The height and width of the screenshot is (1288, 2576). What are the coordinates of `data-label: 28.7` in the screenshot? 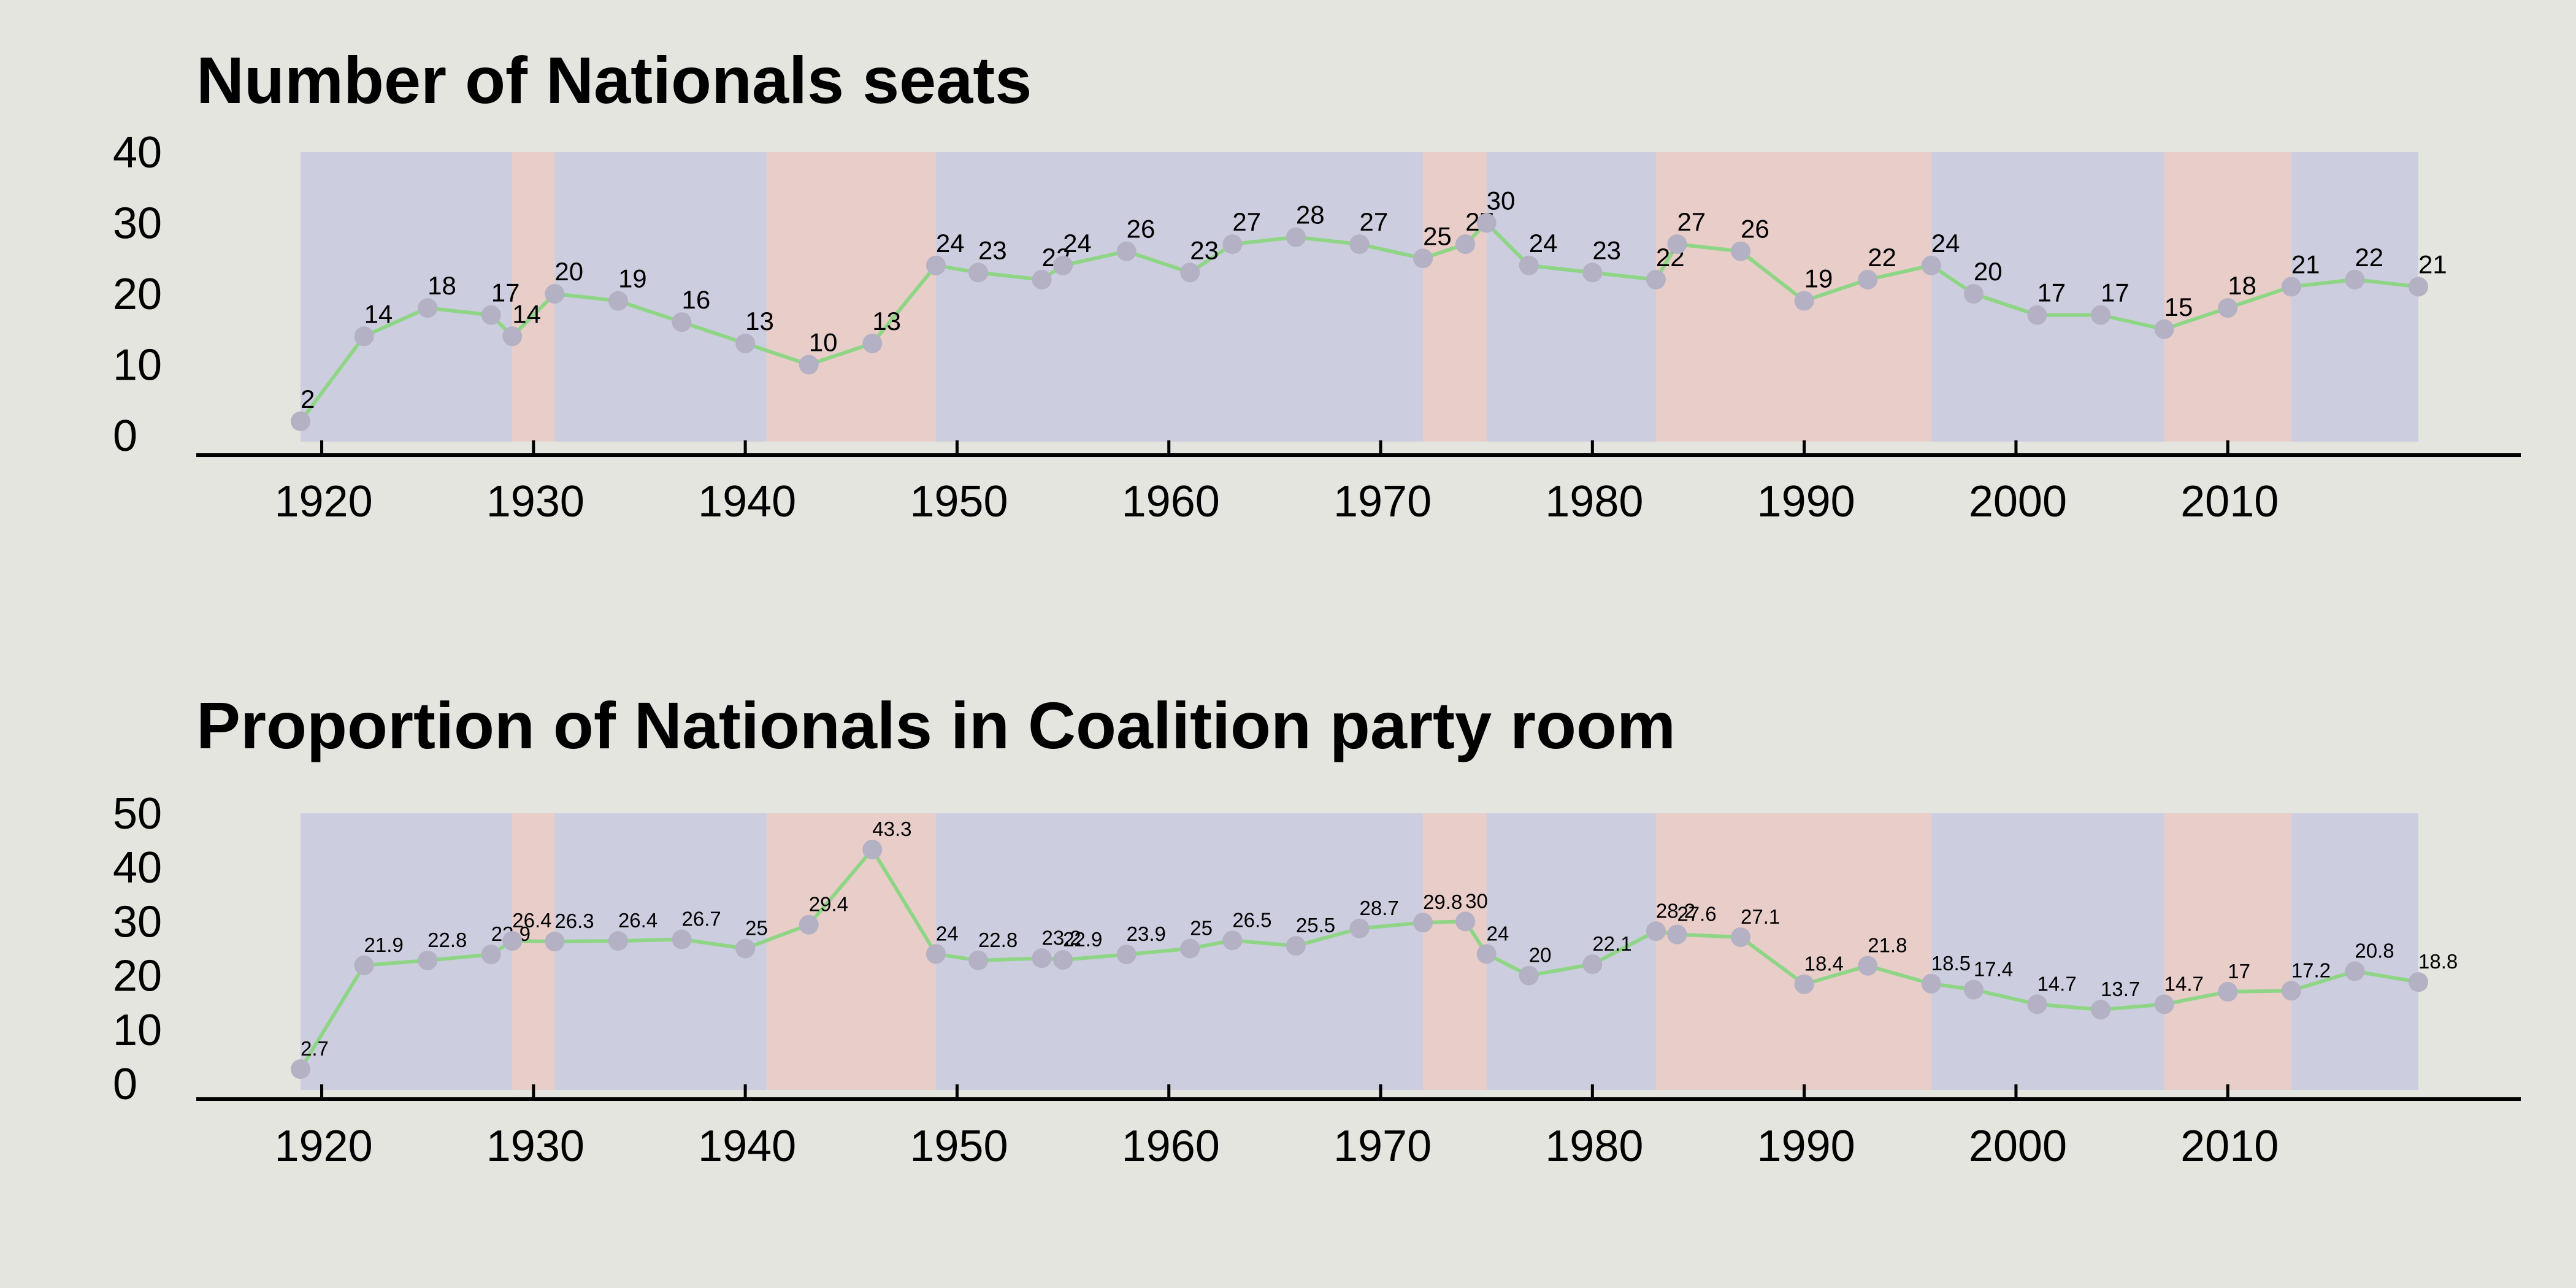 It's located at (1379, 908).